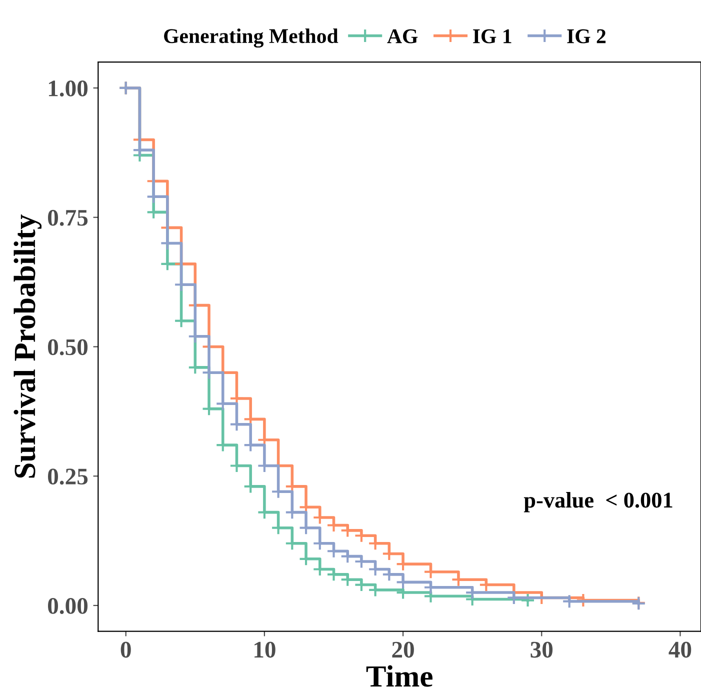 This screenshot has width=701, height=690. I want to click on y-tick-label: 0.25, so click(68, 476).